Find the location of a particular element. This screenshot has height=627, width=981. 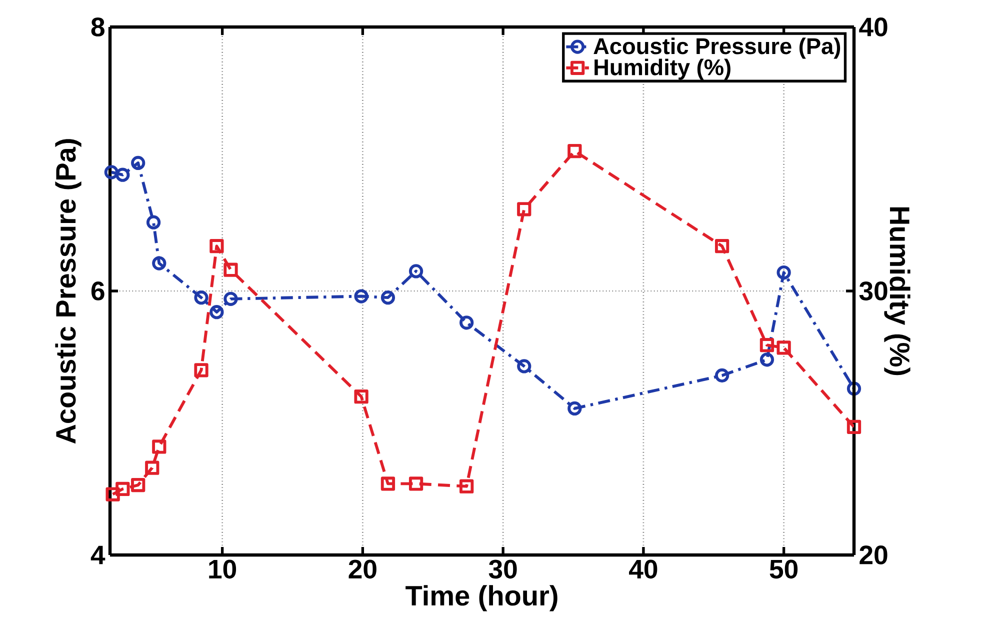

x-axis-title: Time (hour) is located at coordinates (482, 598).